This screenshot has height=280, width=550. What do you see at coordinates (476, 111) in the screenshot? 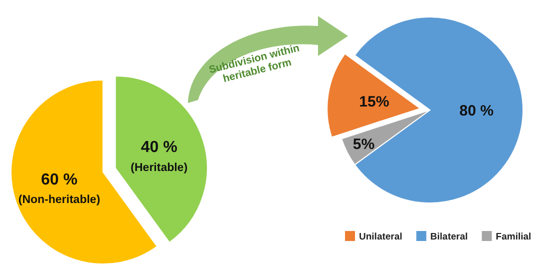
I see `data-label: 80 %` at bounding box center [476, 111].